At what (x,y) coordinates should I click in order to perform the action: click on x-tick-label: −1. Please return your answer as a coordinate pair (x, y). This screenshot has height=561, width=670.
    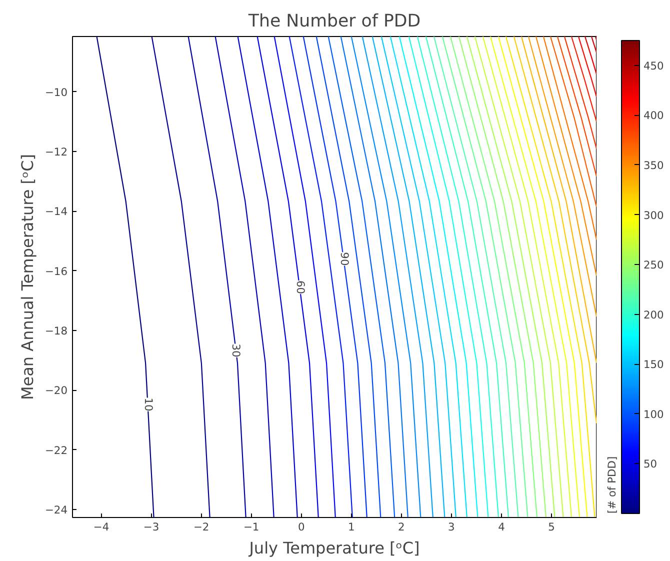
    Looking at the image, I should click on (251, 527).